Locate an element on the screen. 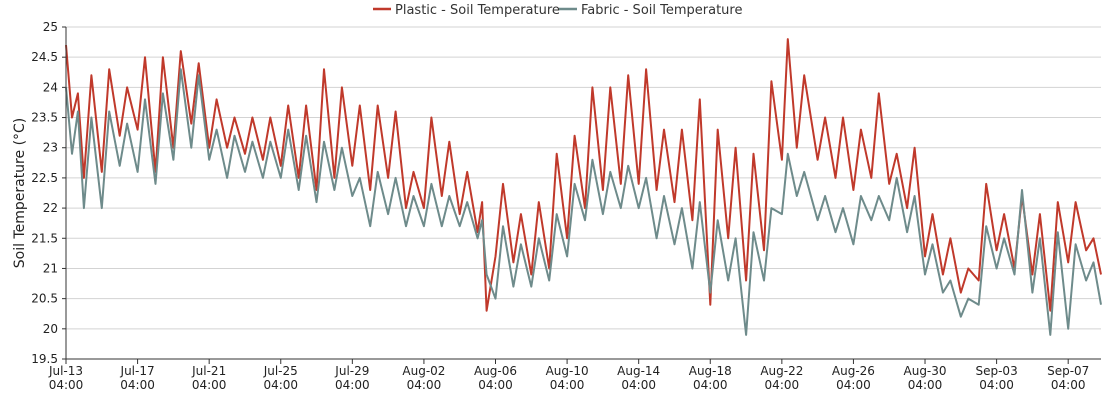 Image resolution: width=1110 pixels, height=410 pixels. x-tick-label-date: Jul-29 is located at coordinates (351, 371).